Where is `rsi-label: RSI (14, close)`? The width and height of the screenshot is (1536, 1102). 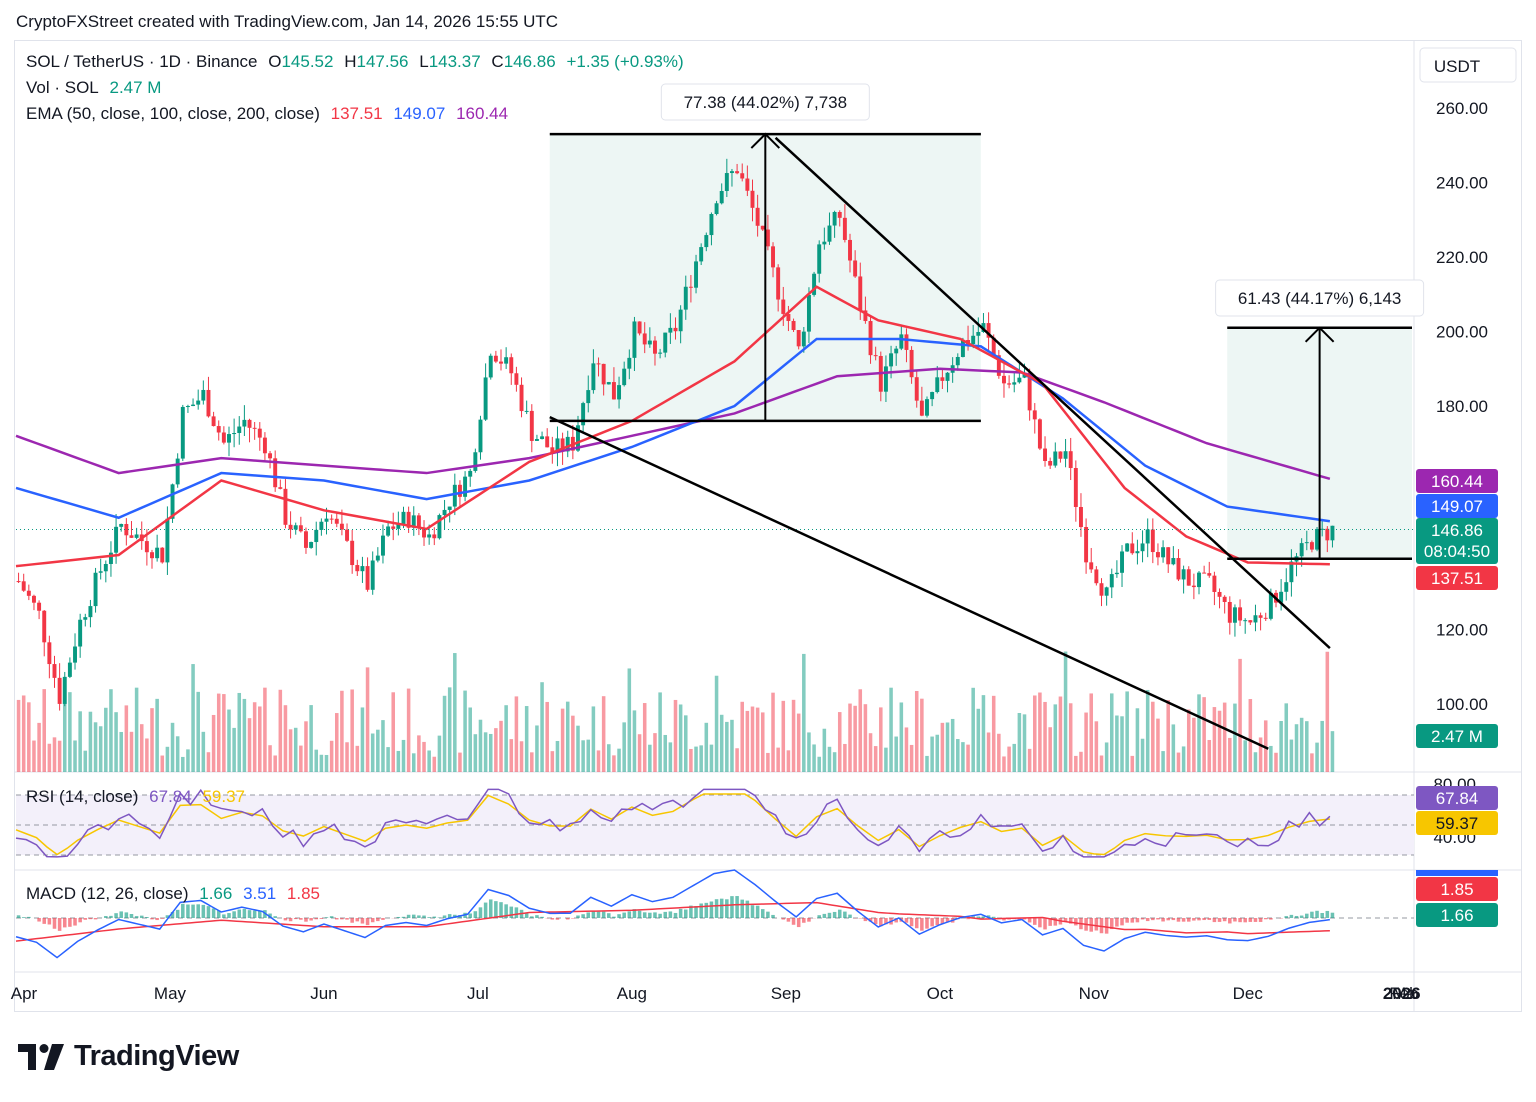 rsi-label: RSI (14, close) is located at coordinates (82, 796).